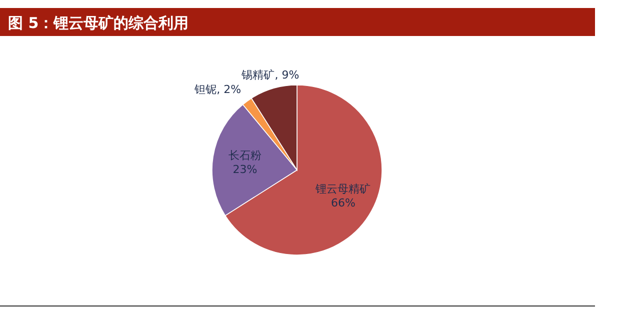 The height and width of the screenshot is (328, 618). Describe the element at coordinates (245, 155) in the screenshot. I see `slice-label: 长石粉` at that location.